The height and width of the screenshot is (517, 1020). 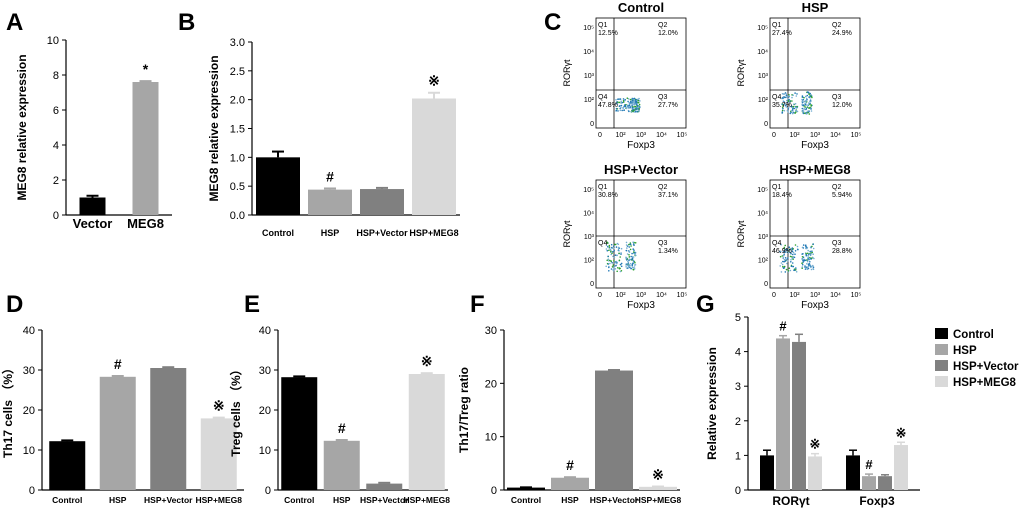 What do you see at coordinates (56, 76) in the screenshot?
I see `y-tick-label: 8` at bounding box center [56, 76].